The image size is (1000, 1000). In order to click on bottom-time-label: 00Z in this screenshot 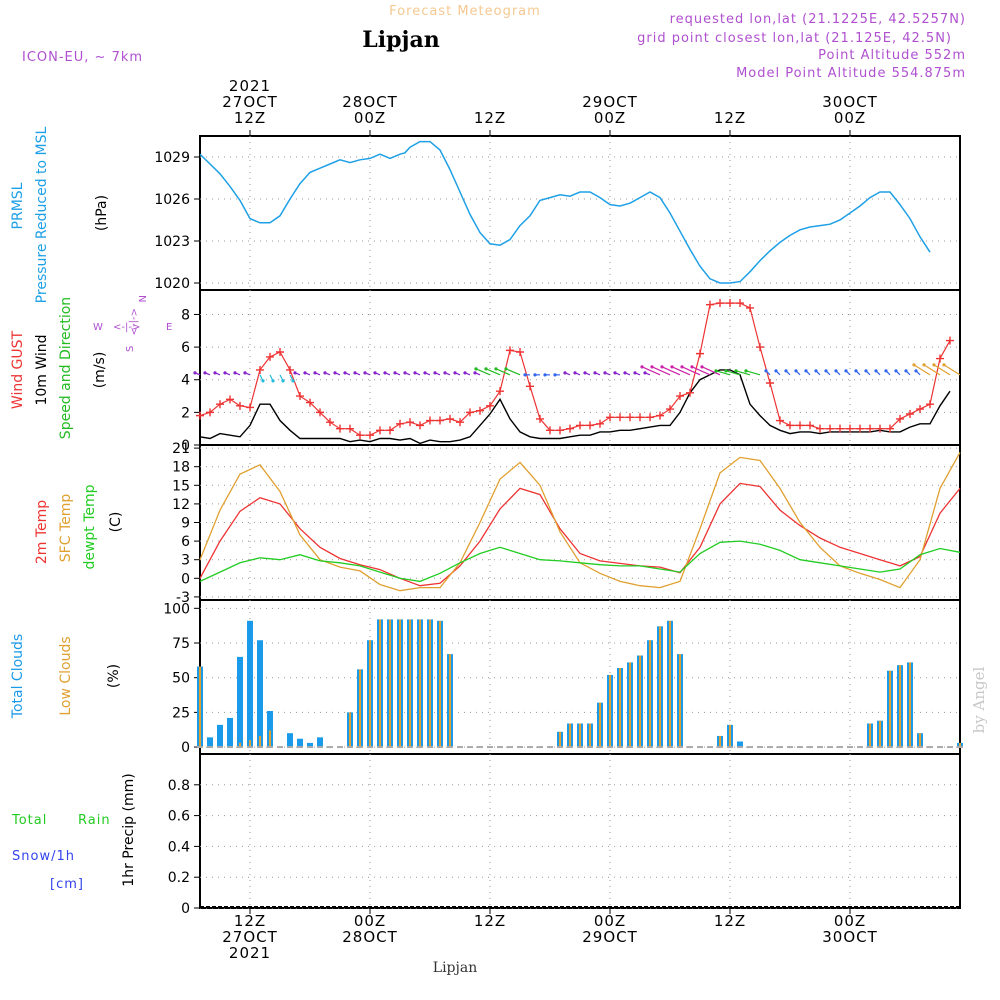, I will do `click(610, 921)`.